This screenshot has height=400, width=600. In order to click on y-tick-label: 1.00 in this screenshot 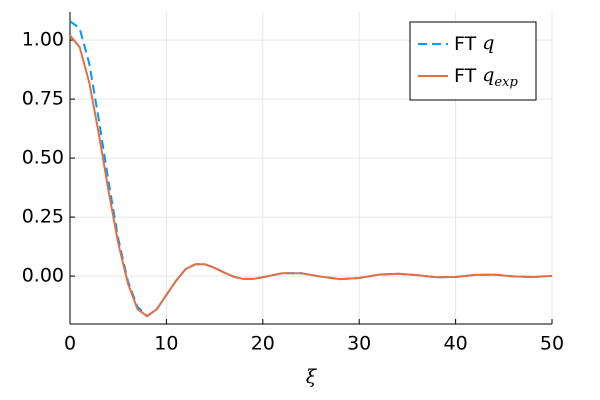, I will do `click(43, 40)`.